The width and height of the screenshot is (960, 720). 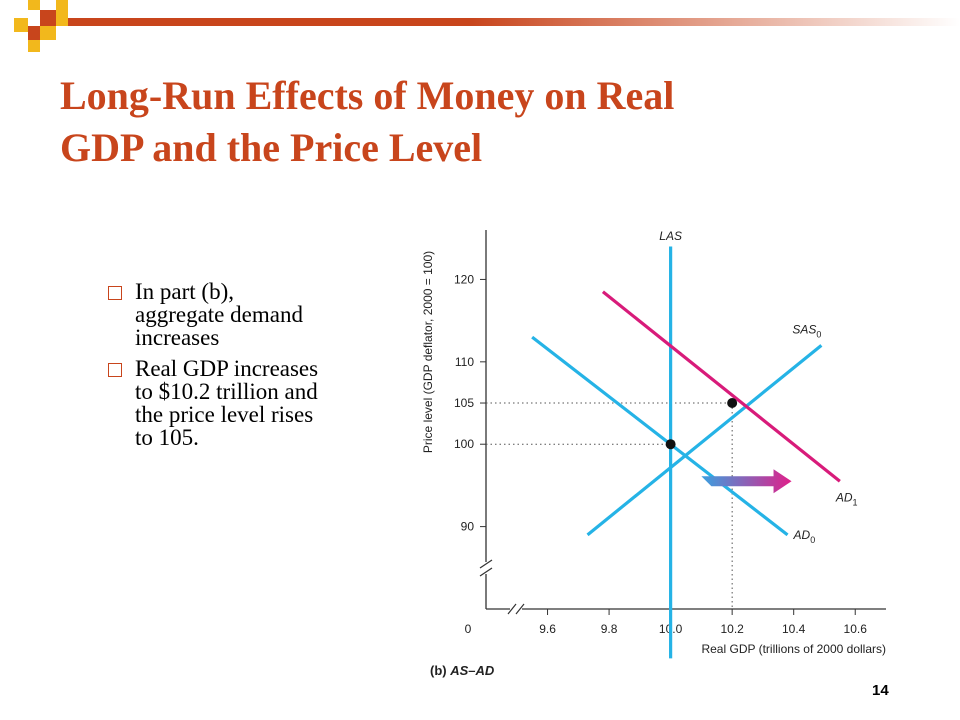 I want to click on bullet-text: In part (b), aggregate demand increases, so click(x=219, y=314).